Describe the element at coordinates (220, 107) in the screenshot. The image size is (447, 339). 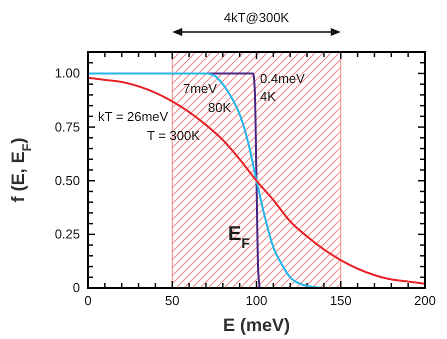
I see `annotation: 80K` at that location.